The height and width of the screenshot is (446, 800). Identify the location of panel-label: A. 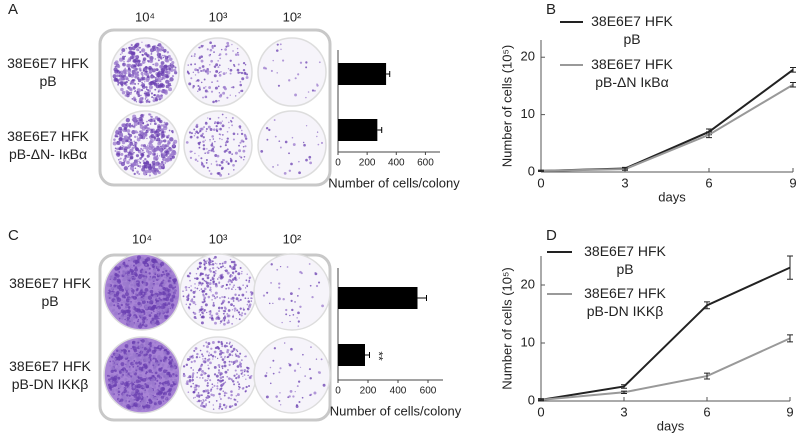
(13, 9).